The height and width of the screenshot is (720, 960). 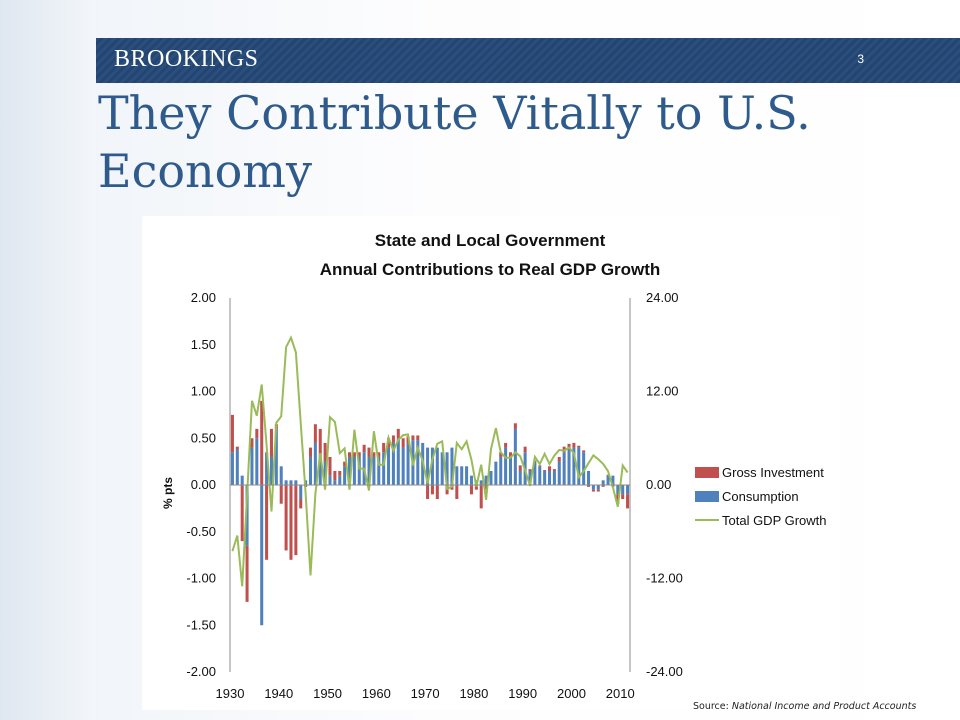 What do you see at coordinates (571, 693) in the screenshot?
I see `x-tick-label: 2000` at bounding box center [571, 693].